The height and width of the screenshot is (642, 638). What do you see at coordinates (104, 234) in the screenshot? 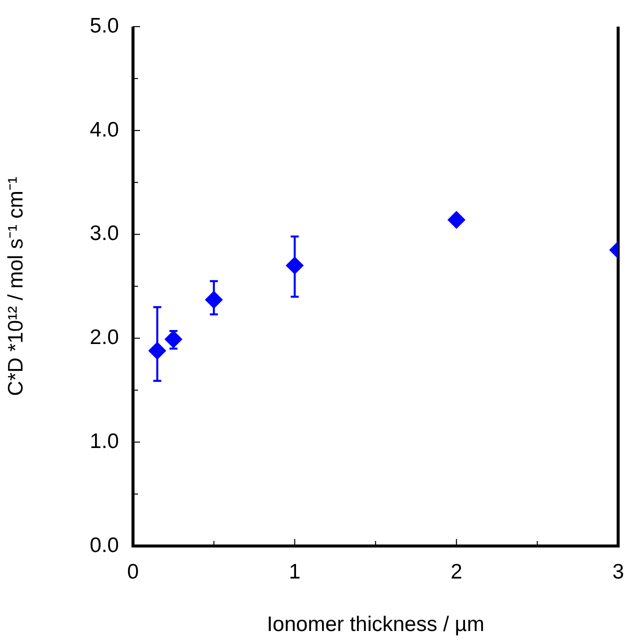
I see `y-tick-label: 3.0` at bounding box center [104, 234].